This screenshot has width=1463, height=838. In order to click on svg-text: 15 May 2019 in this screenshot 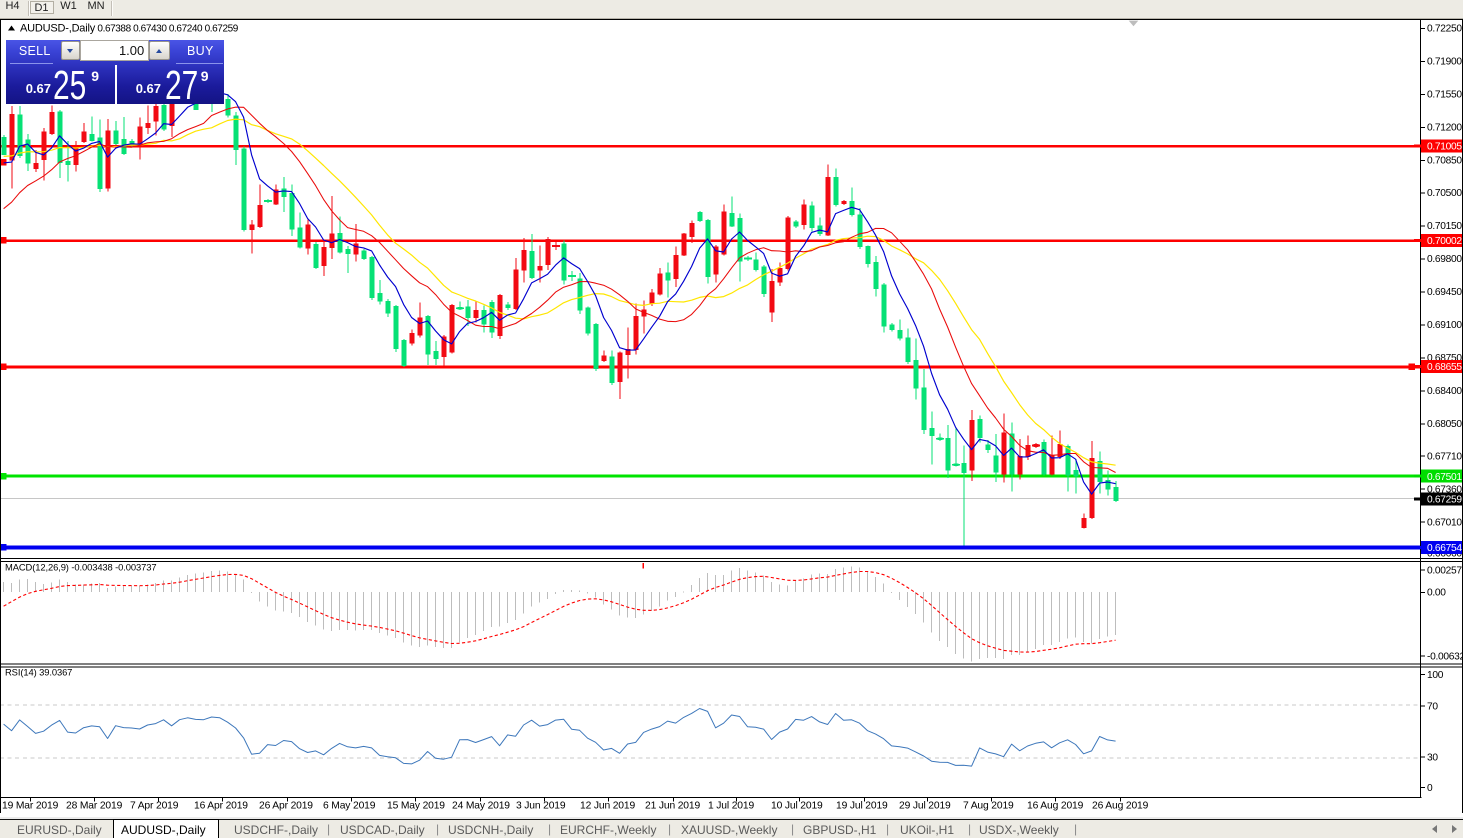, I will do `click(416, 806)`.